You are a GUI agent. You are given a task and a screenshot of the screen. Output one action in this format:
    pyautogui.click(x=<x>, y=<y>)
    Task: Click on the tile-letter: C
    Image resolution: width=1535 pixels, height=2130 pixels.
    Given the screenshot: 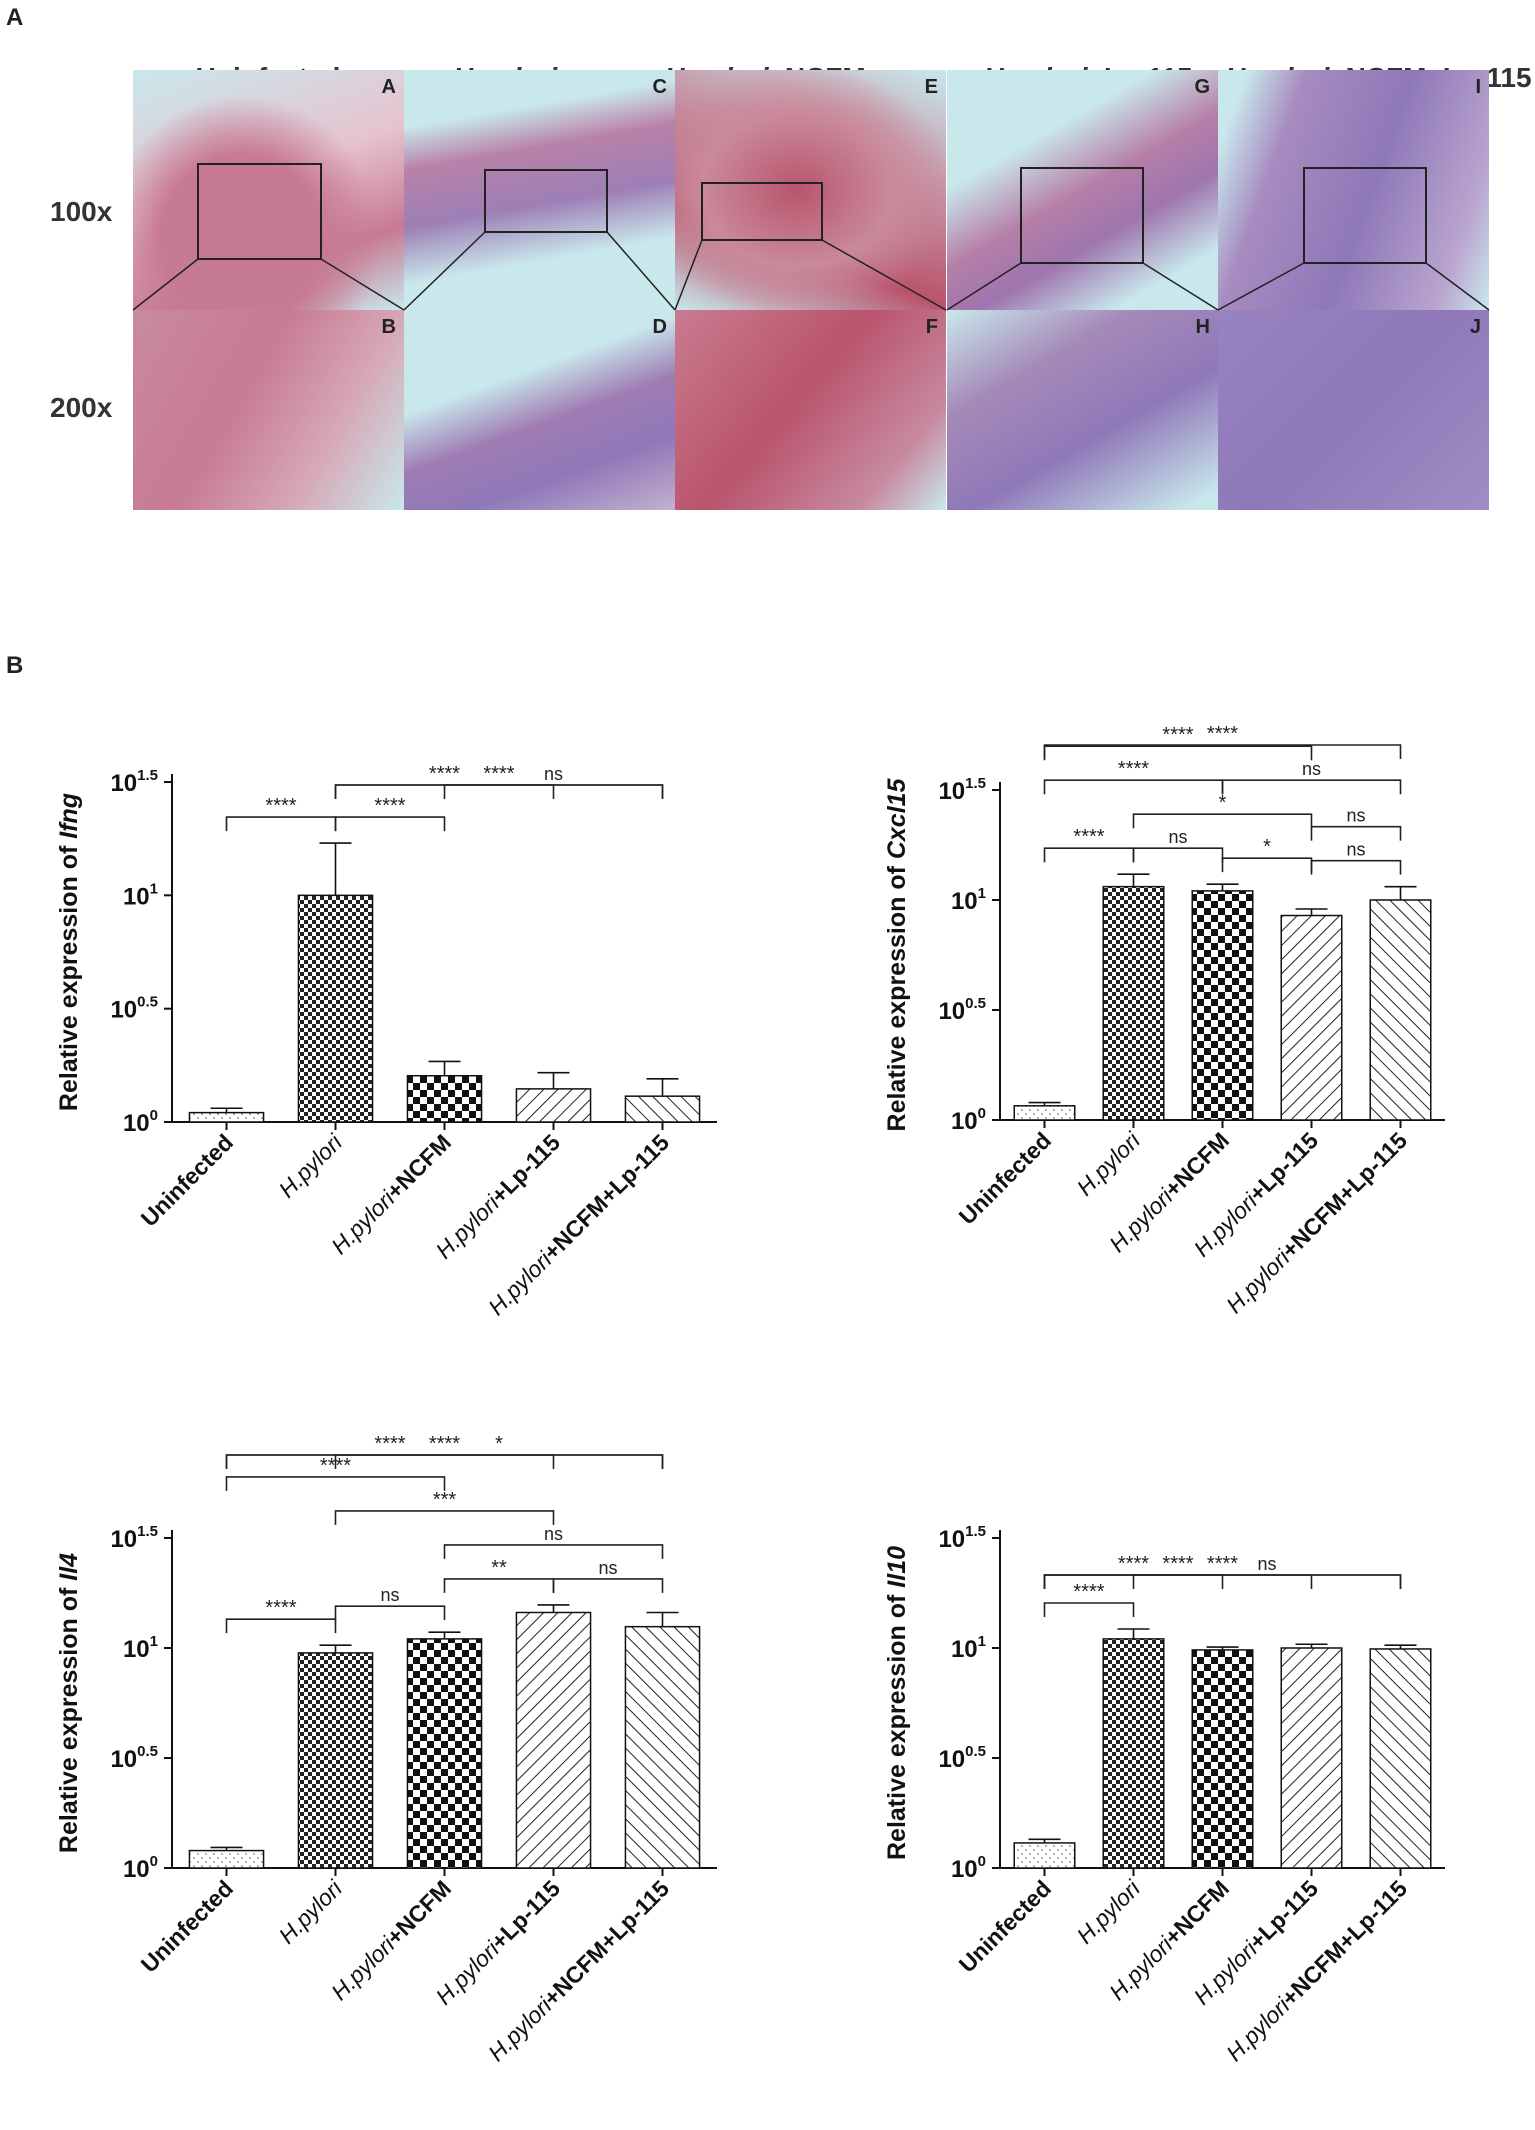 What is the action you would take?
    pyautogui.click(x=659, y=87)
    